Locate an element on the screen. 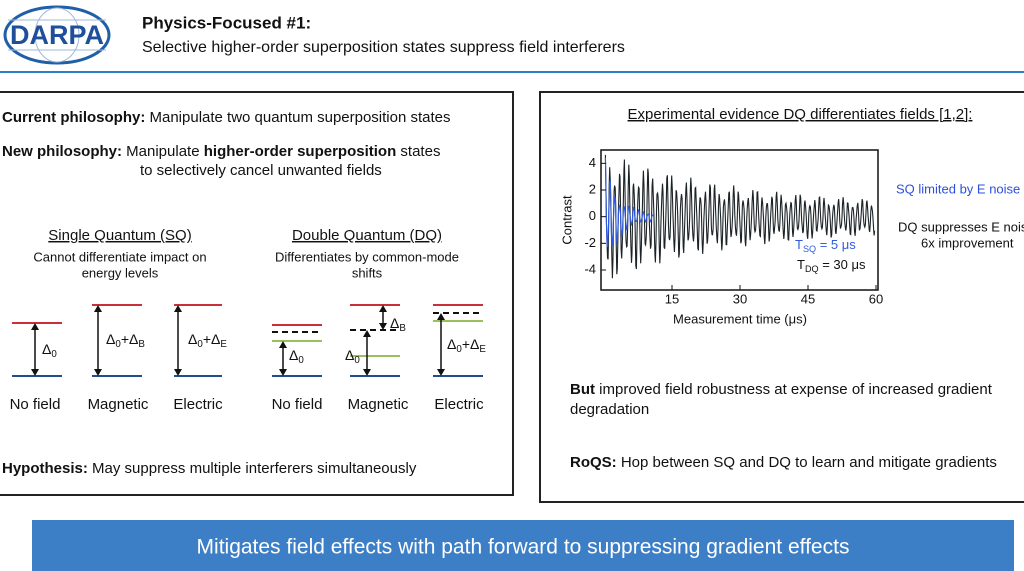 The width and height of the screenshot is (1024, 571). math-label: TDQ​ = 30 μs is located at coordinates (831, 265).